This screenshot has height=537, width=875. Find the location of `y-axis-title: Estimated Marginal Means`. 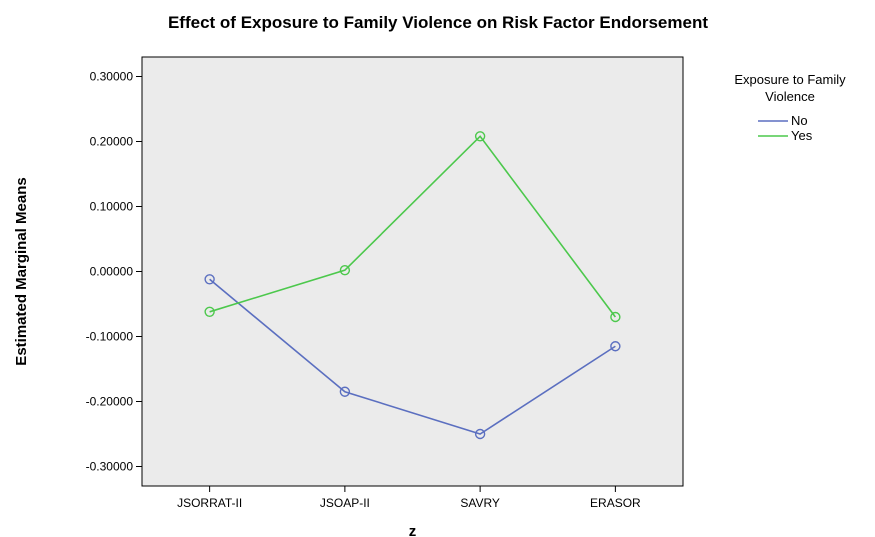

y-axis-title: Estimated Marginal Means is located at coordinates (21, 271).